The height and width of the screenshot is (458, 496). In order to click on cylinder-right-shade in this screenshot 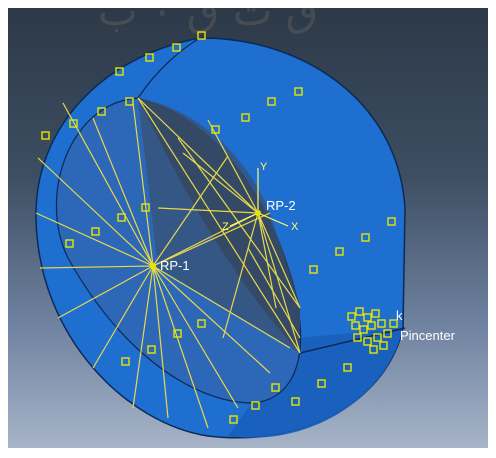, I will do `click(315, 383)`.